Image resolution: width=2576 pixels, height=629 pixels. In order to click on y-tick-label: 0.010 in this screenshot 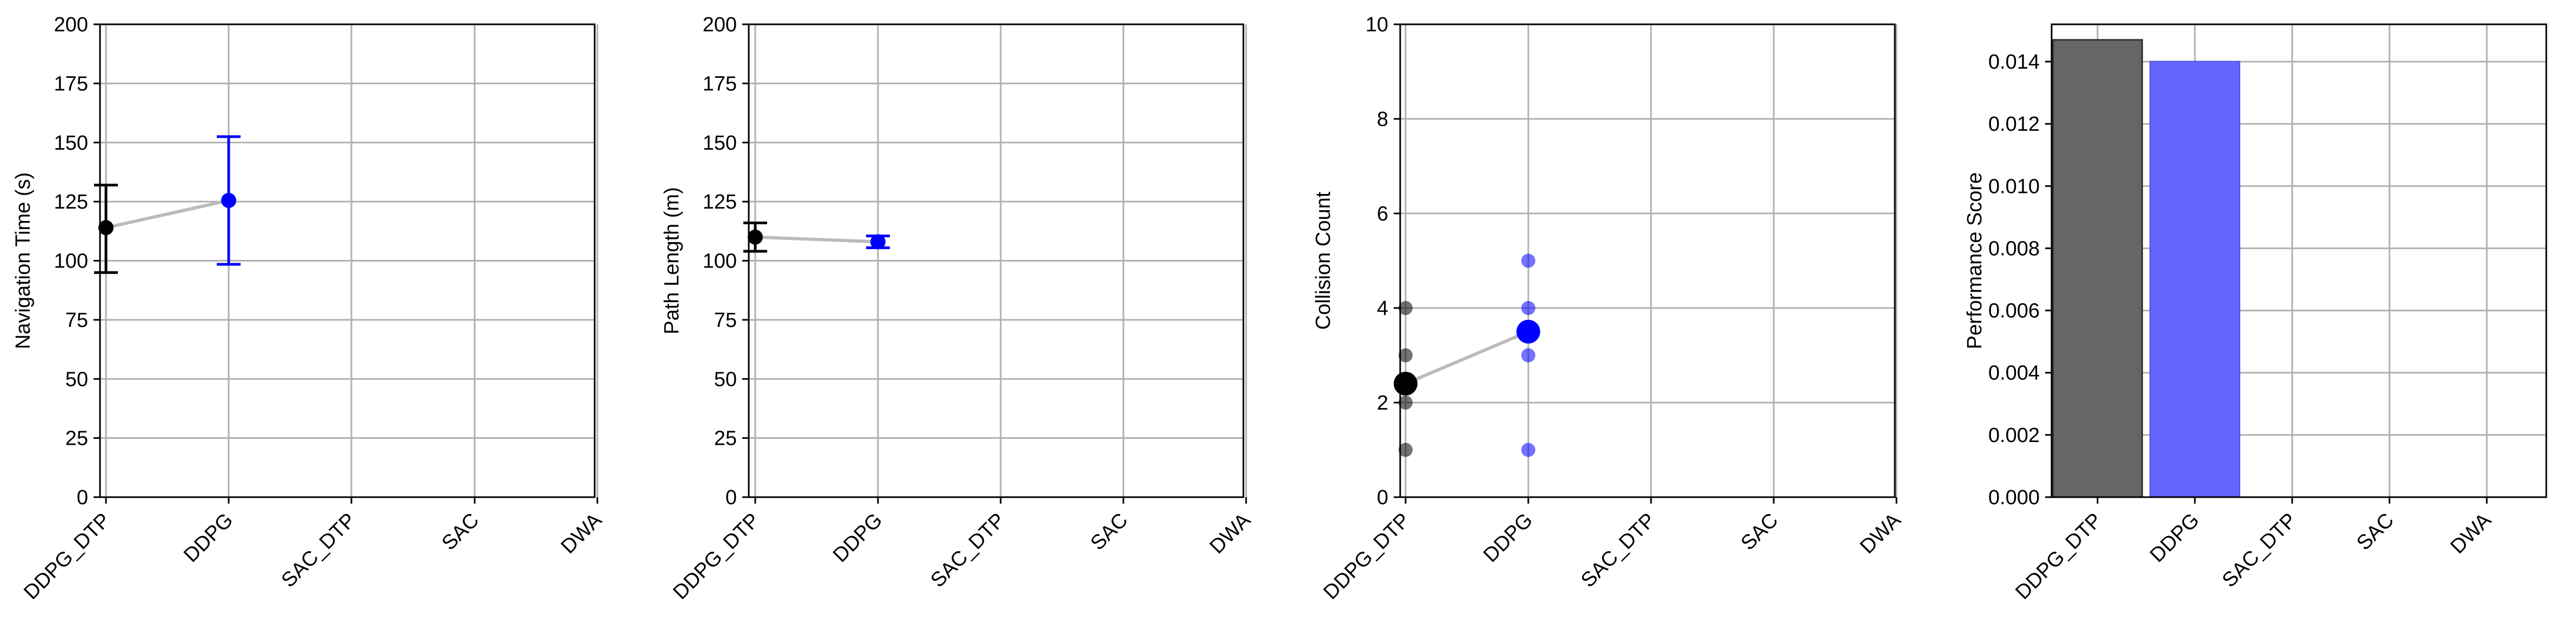, I will do `click(2014, 186)`.